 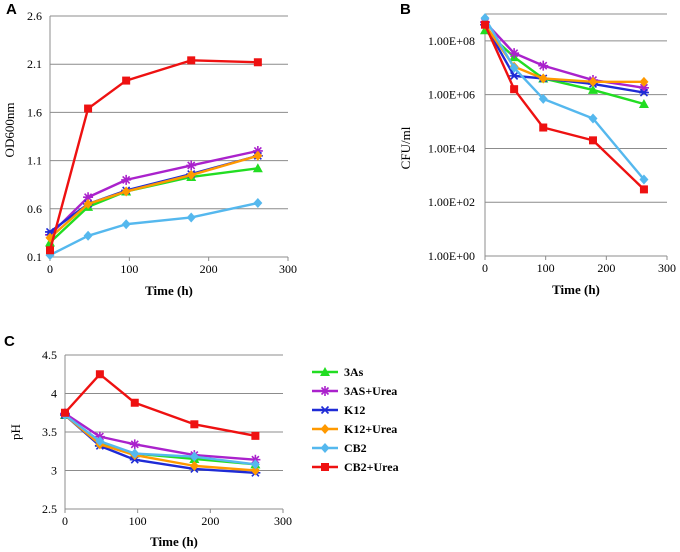 I want to click on y-axis-title: CFU/ml, so click(x=405, y=147).